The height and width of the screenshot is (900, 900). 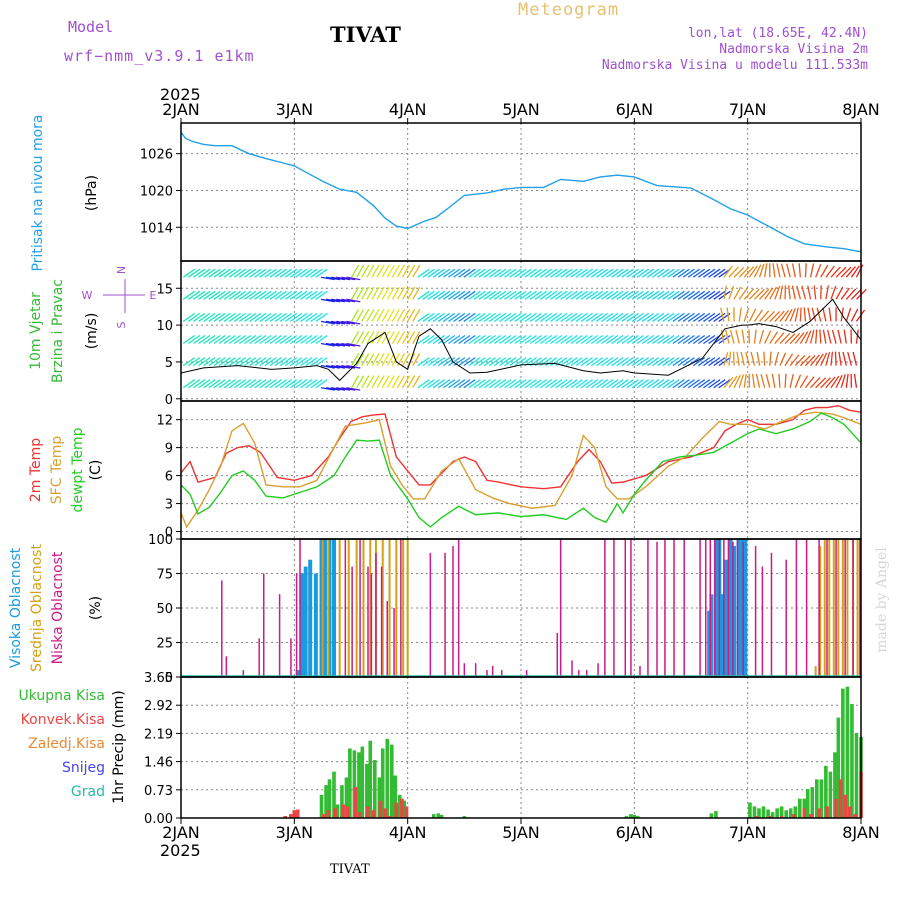 I want to click on cloud-ytick-label: 75, so click(x=164, y=575).